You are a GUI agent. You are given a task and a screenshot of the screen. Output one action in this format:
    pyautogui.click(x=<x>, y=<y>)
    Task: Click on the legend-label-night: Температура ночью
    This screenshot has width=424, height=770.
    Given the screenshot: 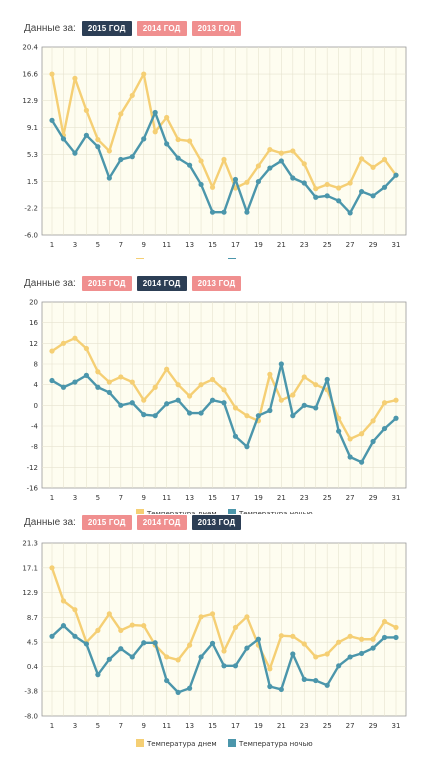 What is the action you would take?
    pyautogui.click(x=275, y=744)
    